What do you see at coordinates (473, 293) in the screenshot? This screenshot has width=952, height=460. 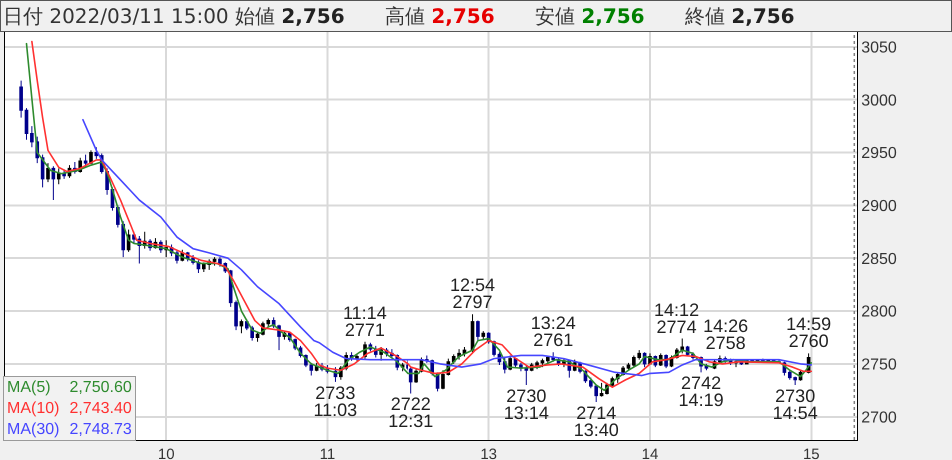 I see `annotation: 12:54 2797` at bounding box center [473, 293].